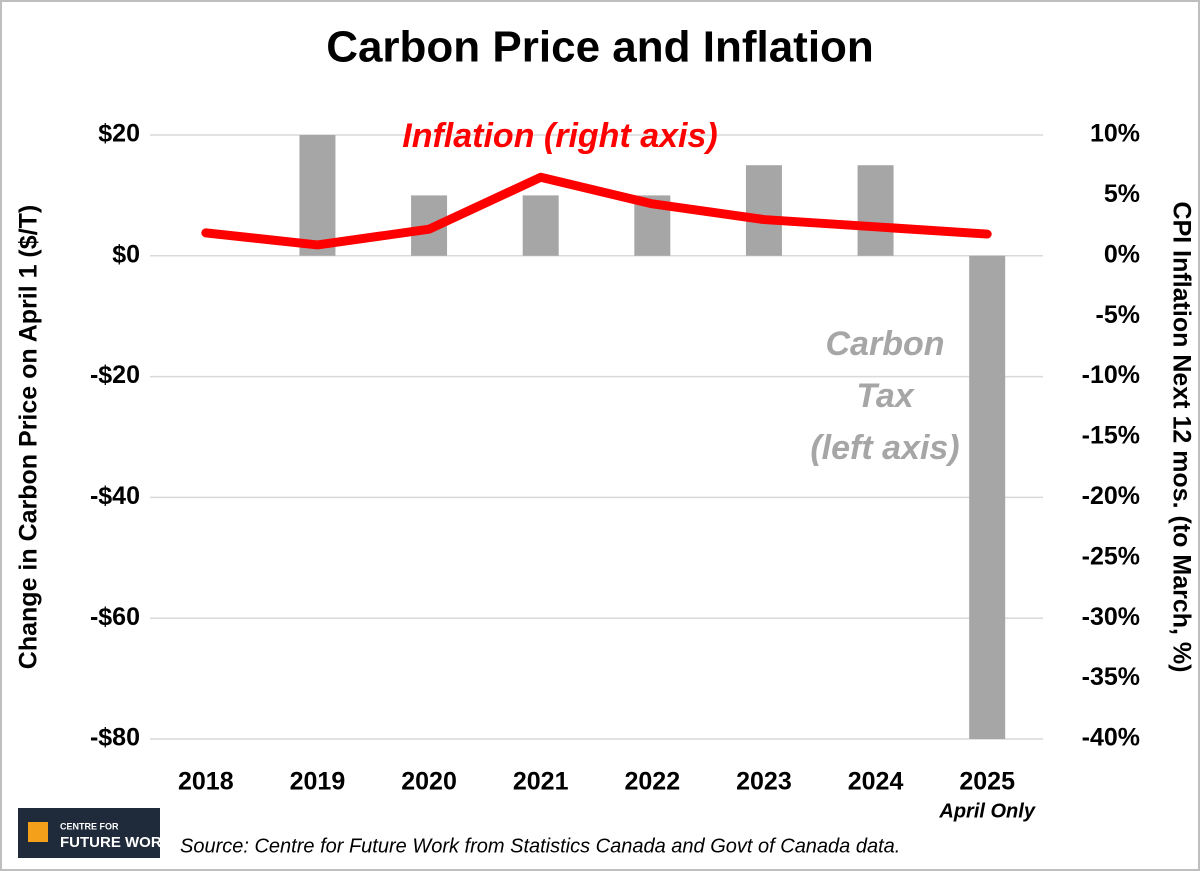  What do you see at coordinates (884, 448) in the screenshot?
I see `annotation: (left axis)` at bounding box center [884, 448].